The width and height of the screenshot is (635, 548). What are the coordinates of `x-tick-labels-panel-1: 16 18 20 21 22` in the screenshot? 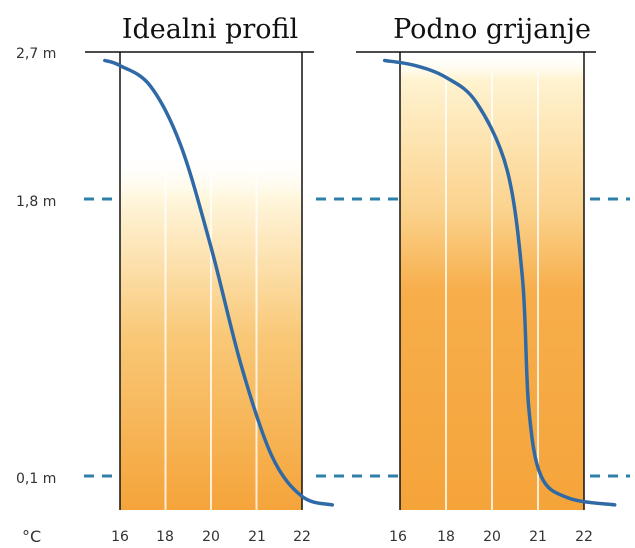 It's located at (211, 537).